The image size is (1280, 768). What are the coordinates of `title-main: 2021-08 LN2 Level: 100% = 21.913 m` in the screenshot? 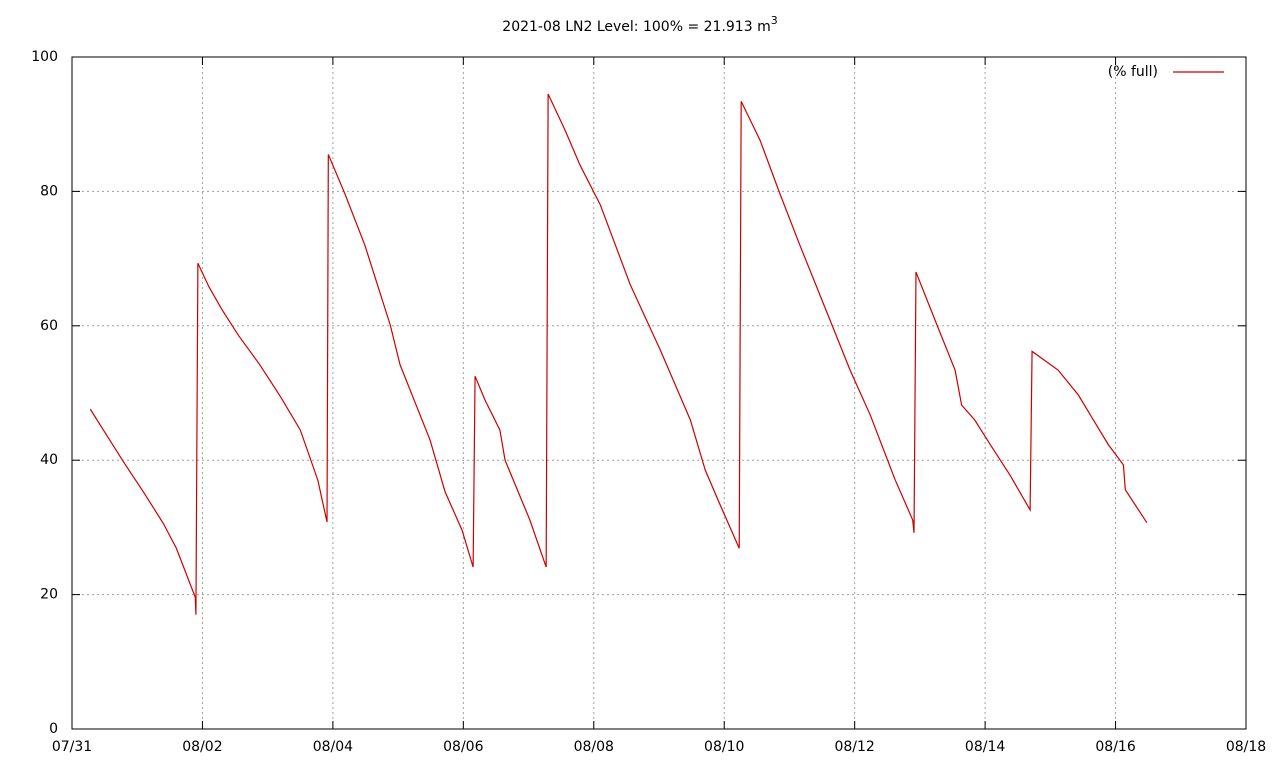 It's located at (636, 27).